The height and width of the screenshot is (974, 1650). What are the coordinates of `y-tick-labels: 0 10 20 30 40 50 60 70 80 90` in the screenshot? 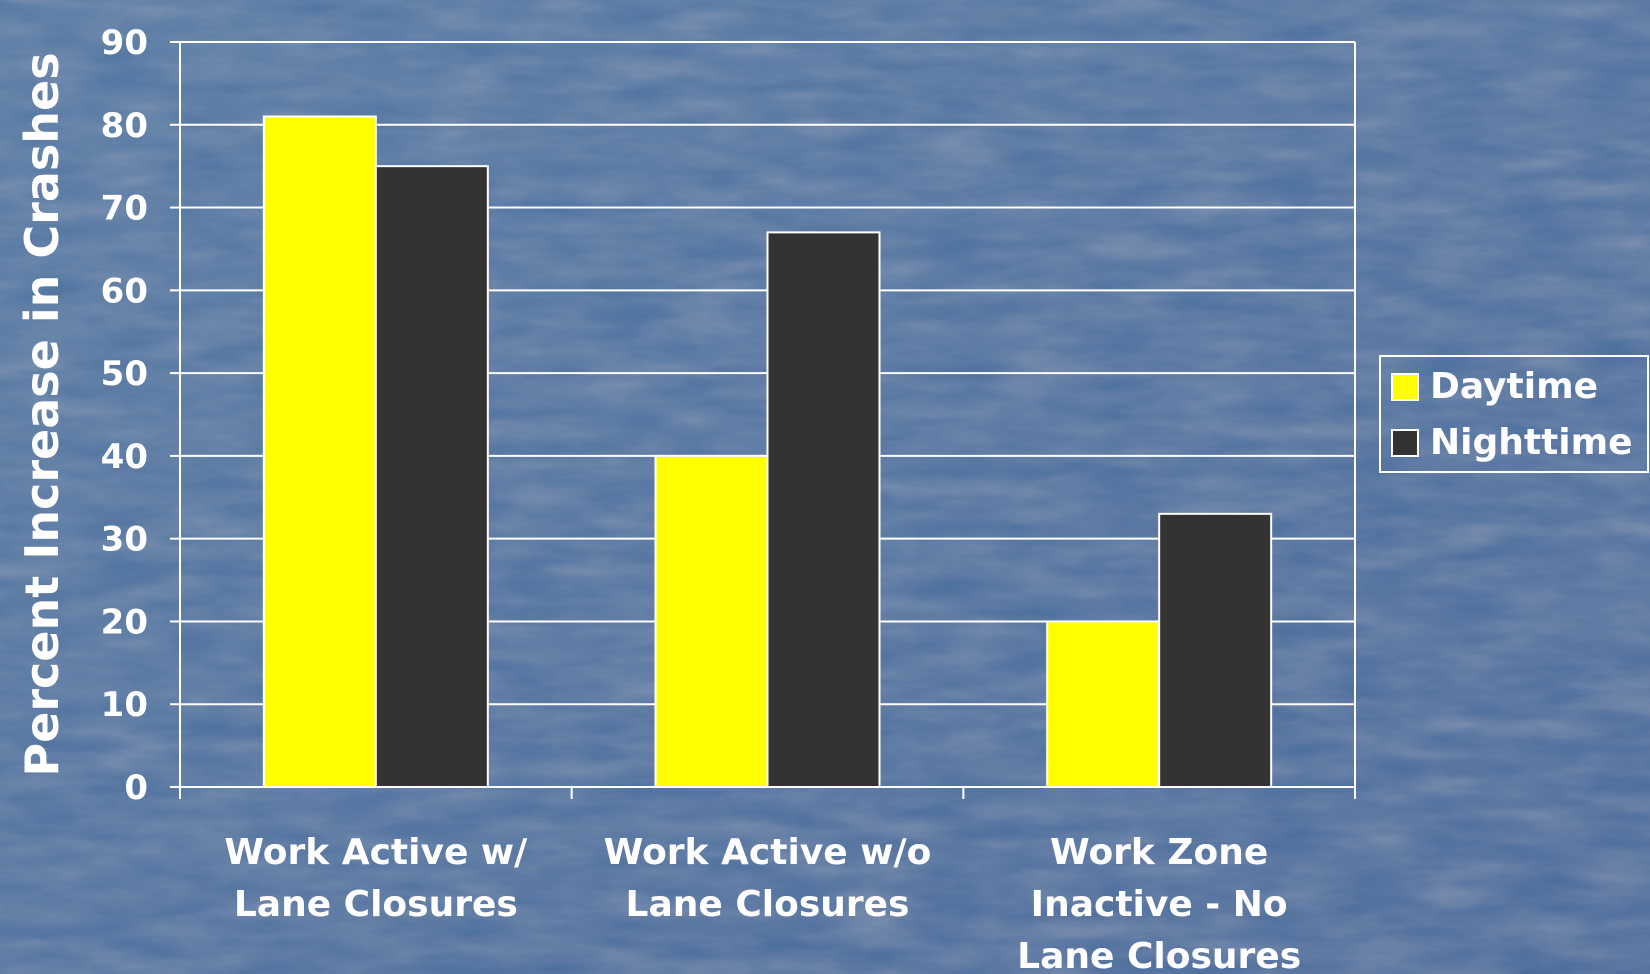 It's located at (124, 415).